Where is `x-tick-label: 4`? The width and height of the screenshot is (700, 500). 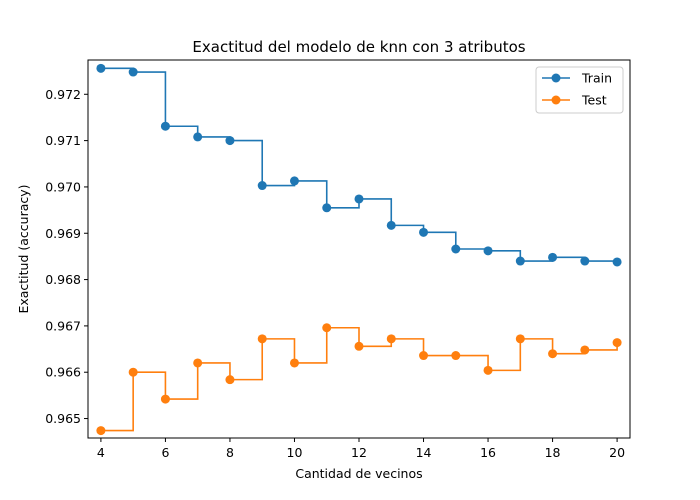 x-tick-label: 4 is located at coordinates (101, 452).